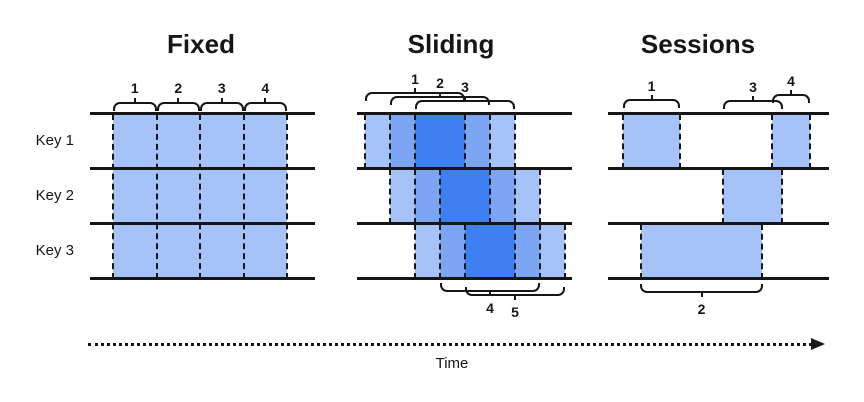  Describe the element at coordinates (201, 44) in the screenshot. I see `section-title-fixed: Fixed` at that location.